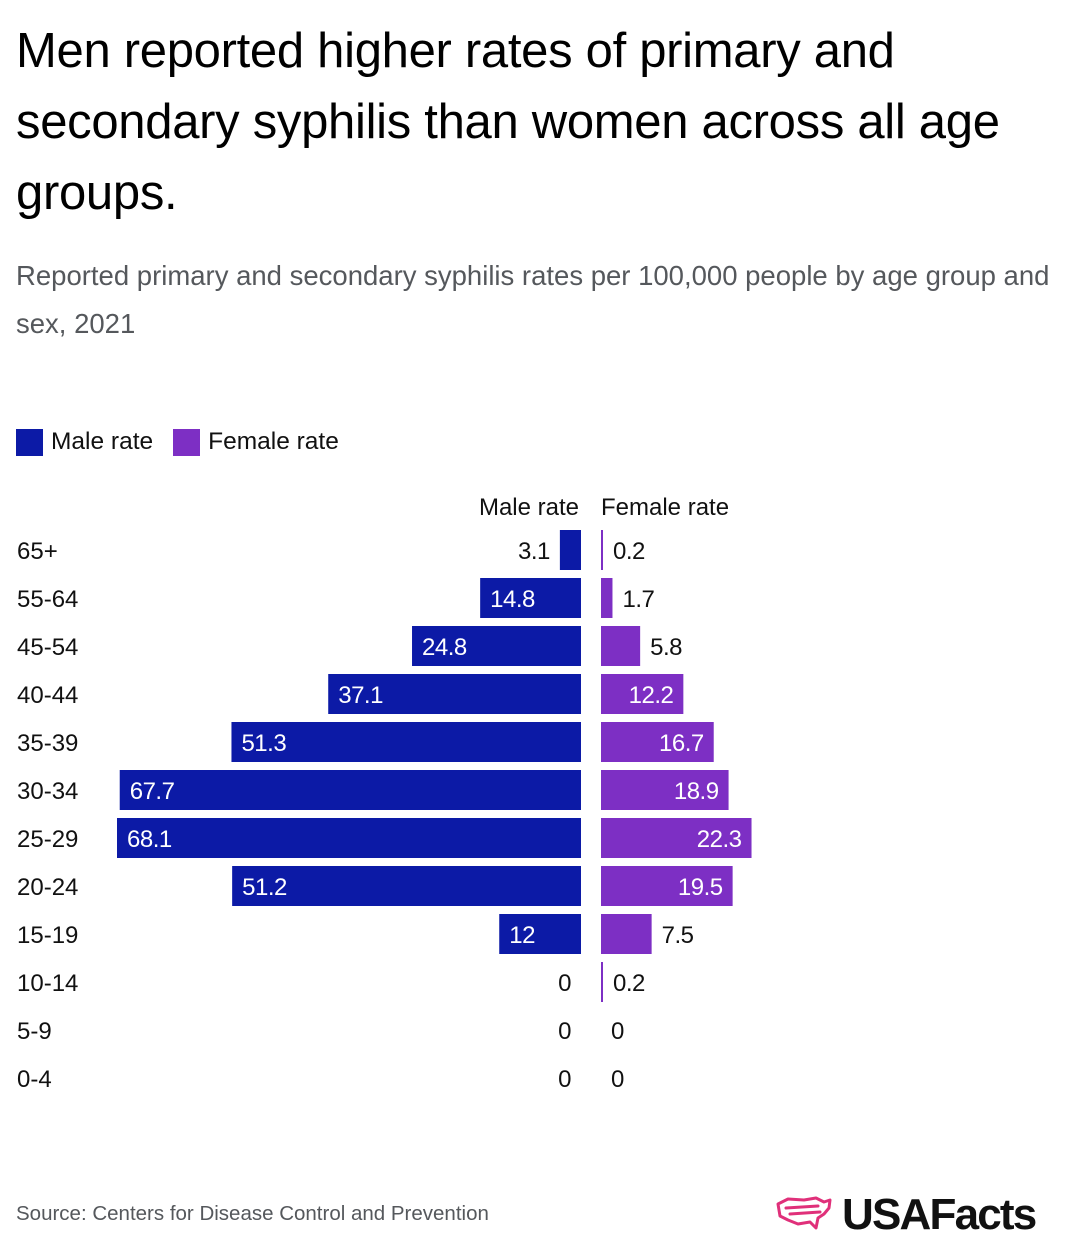 This screenshot has width=1080, height=1250. I want to click on legend-item-male: Male rate, so click(84, 442).